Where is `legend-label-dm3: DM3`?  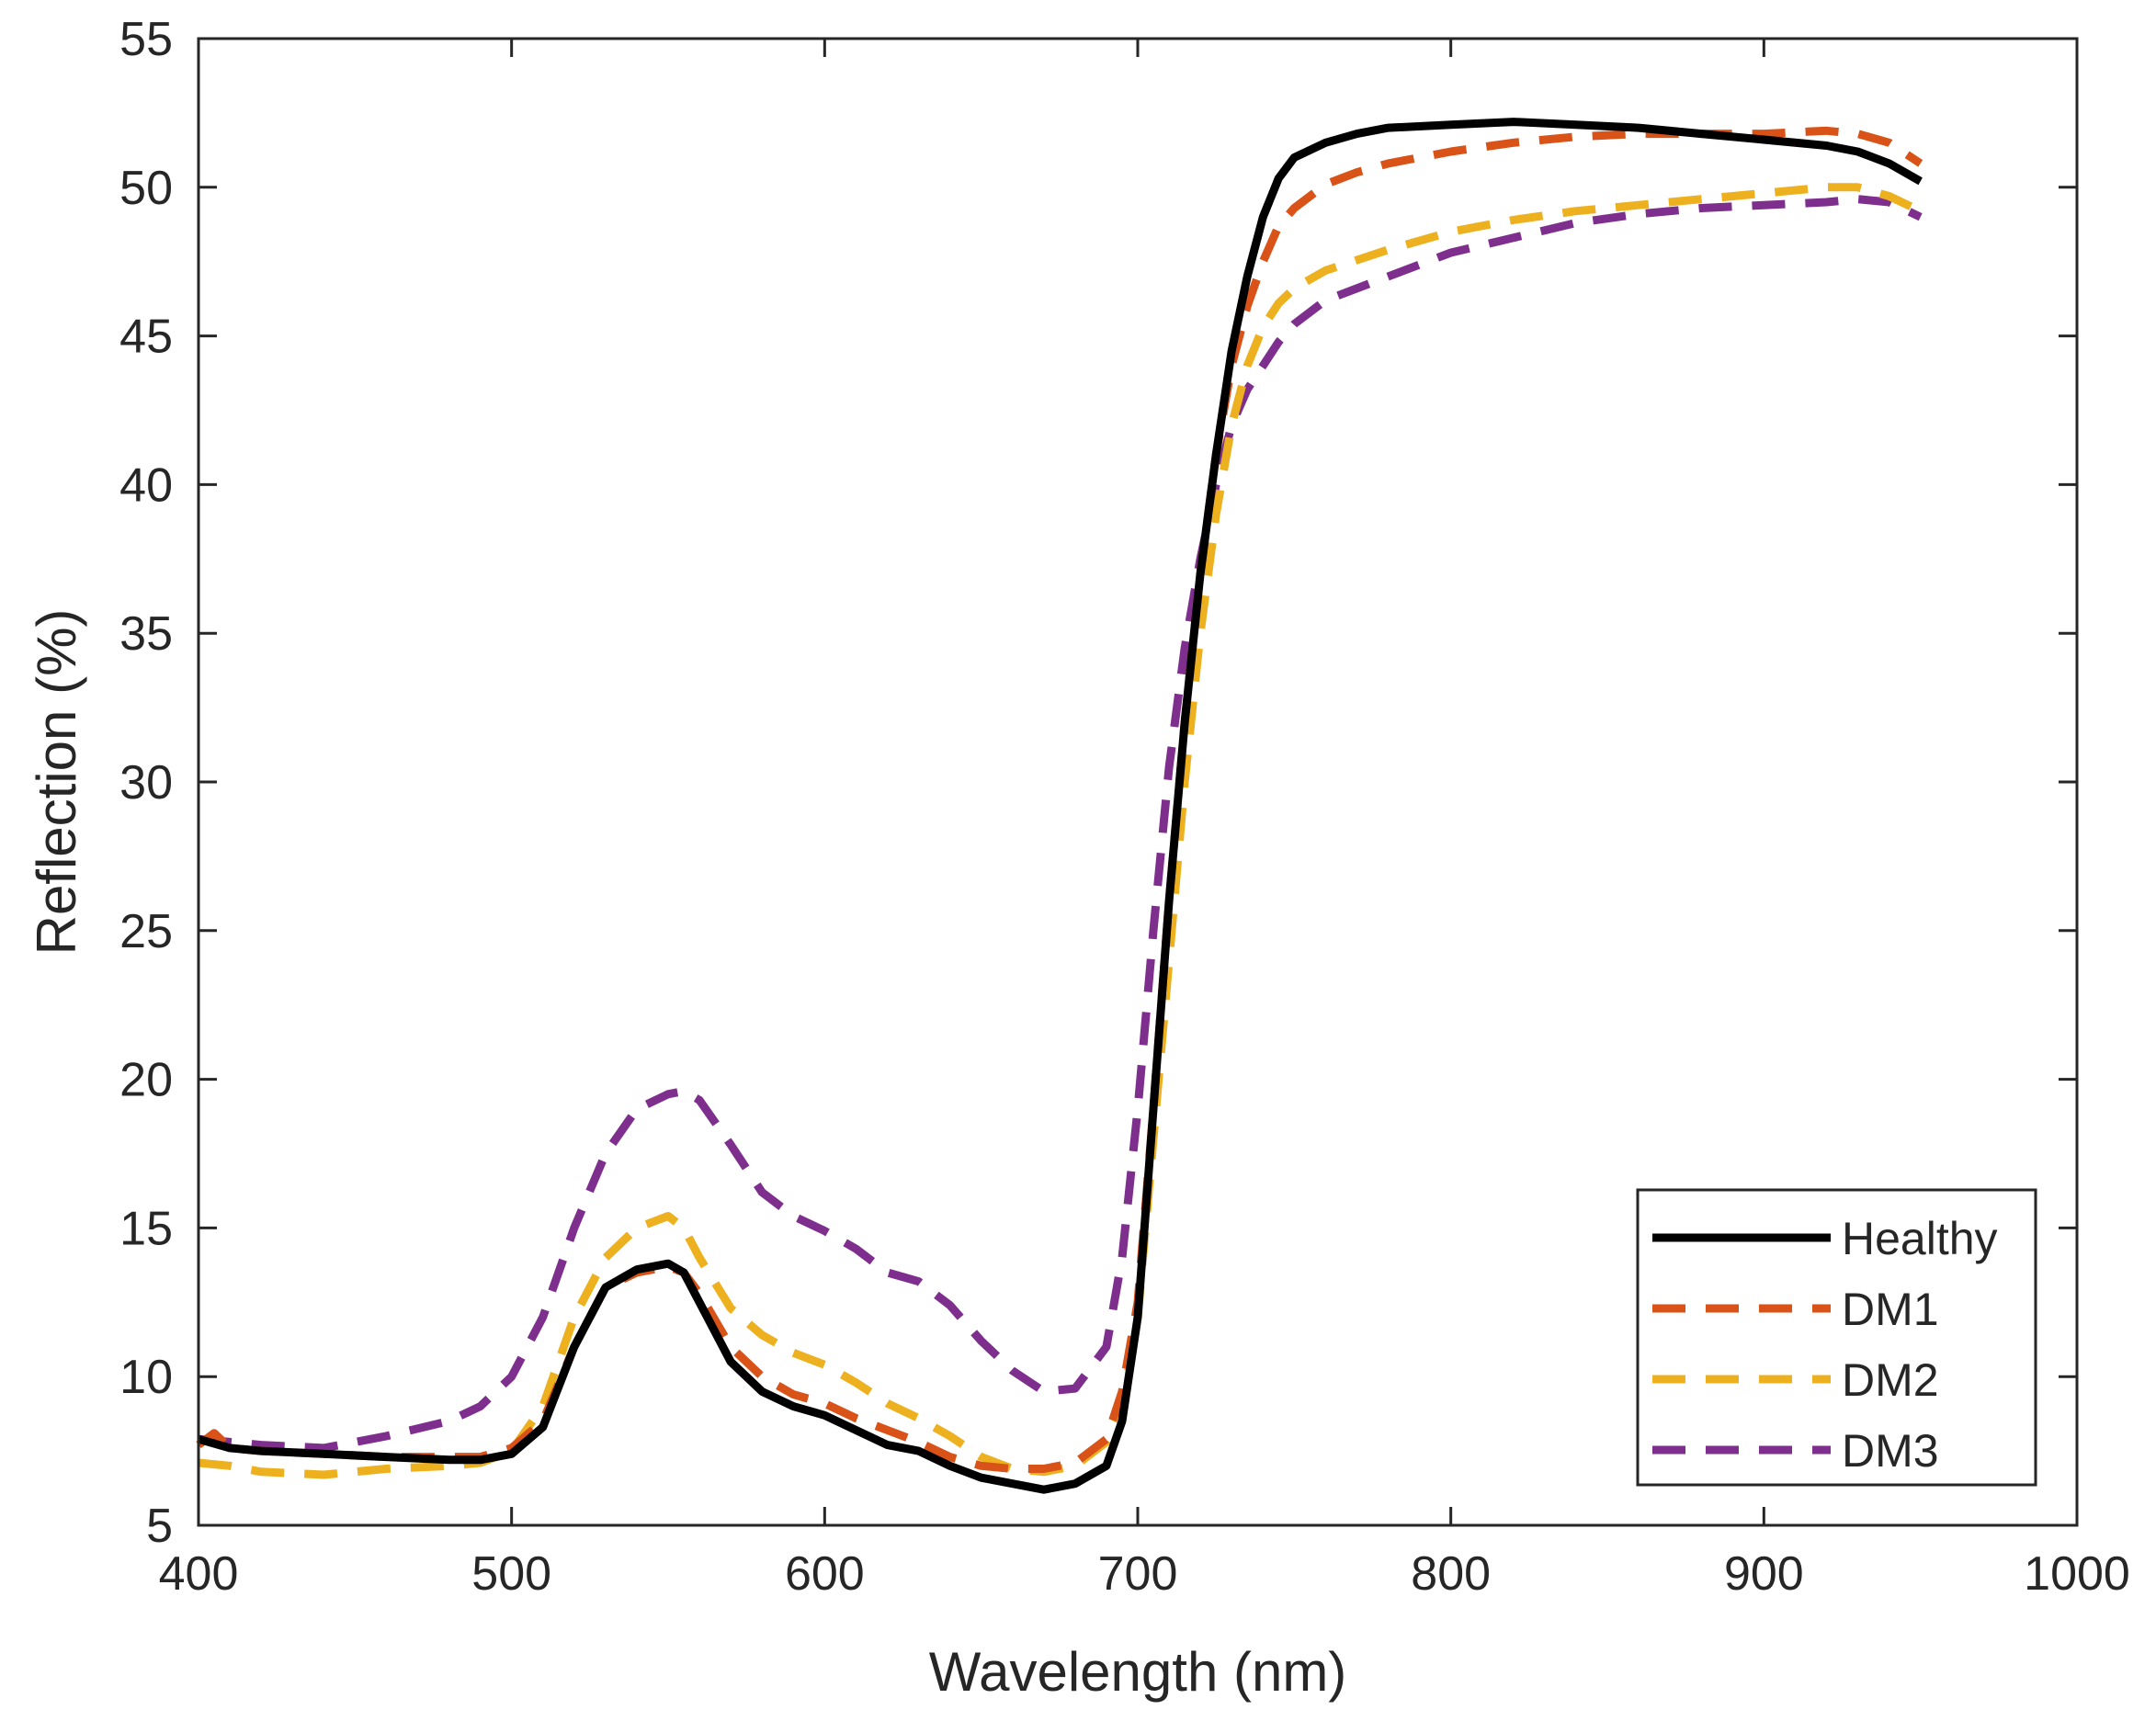 legend-label-dm3: DM3 is located at coordinates (1890, 1451).